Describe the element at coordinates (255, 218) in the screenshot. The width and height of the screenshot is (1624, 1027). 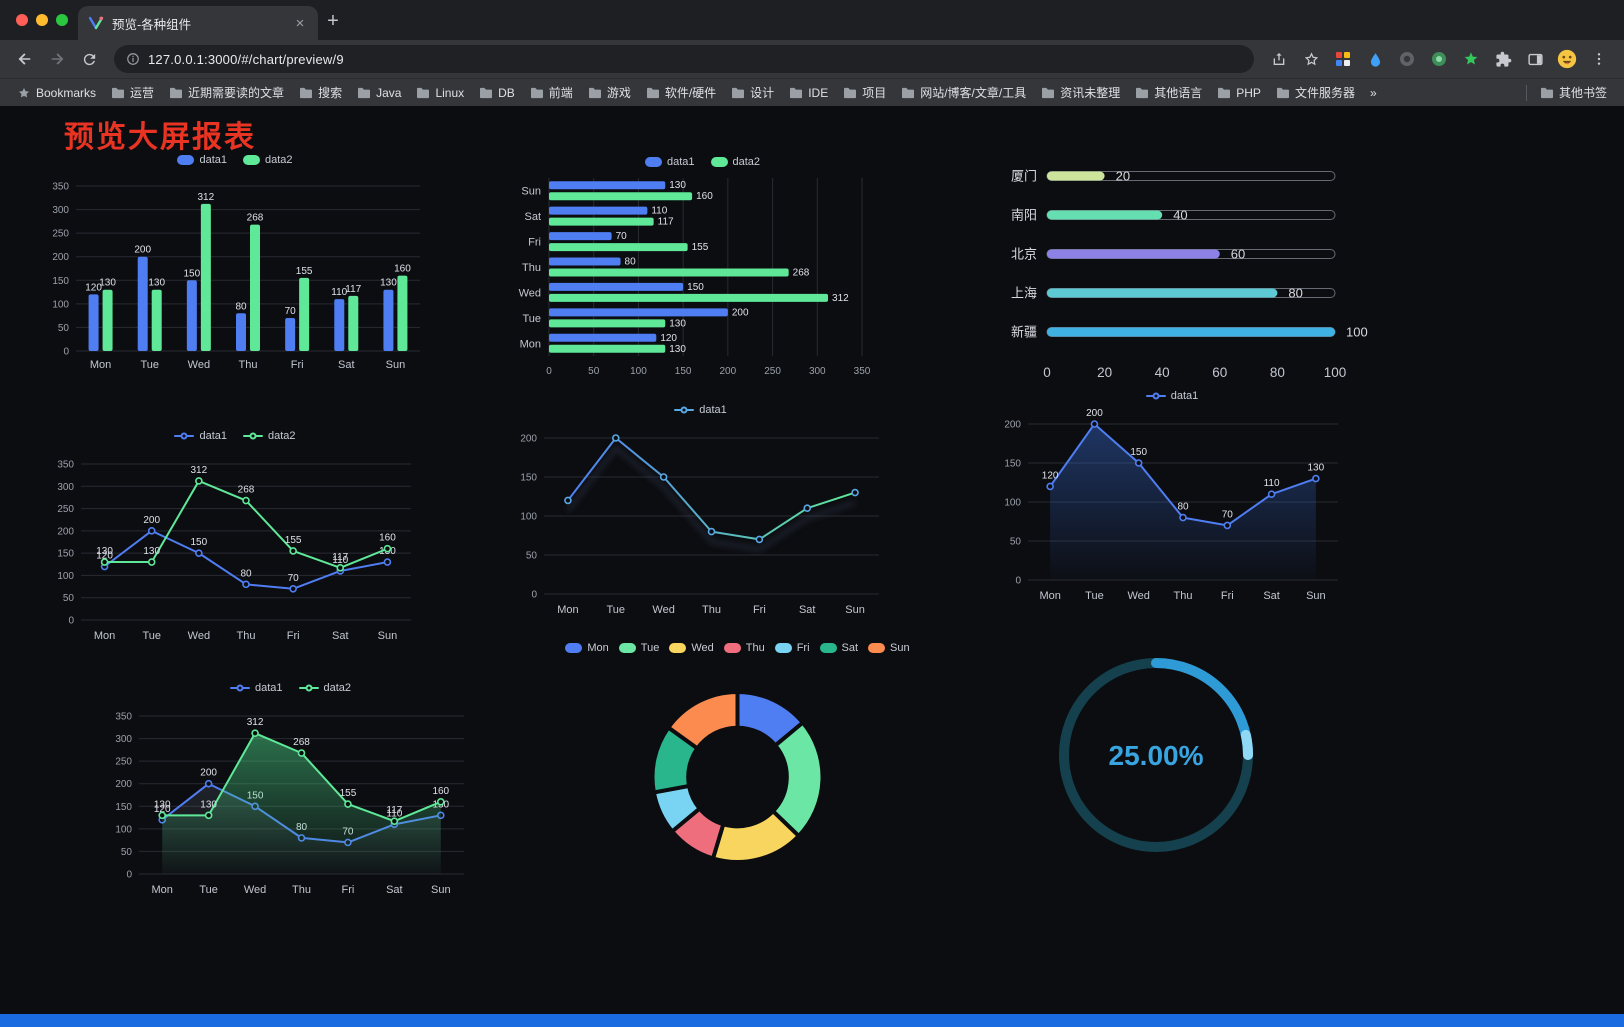
I see `svg-text: 268` at that location.